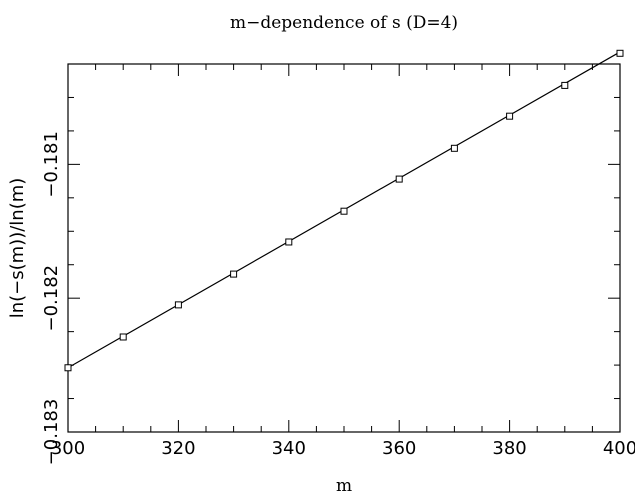  Describe the element at coordinates (68, 448) in the screenshot. I see `x-tick-label: 300` at that location.